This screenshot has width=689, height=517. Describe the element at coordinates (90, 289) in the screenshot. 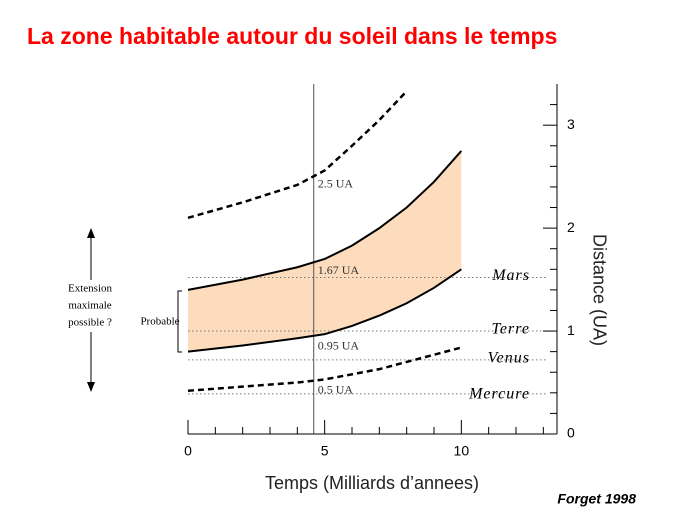

I see `extension-label: Extension` at that location.